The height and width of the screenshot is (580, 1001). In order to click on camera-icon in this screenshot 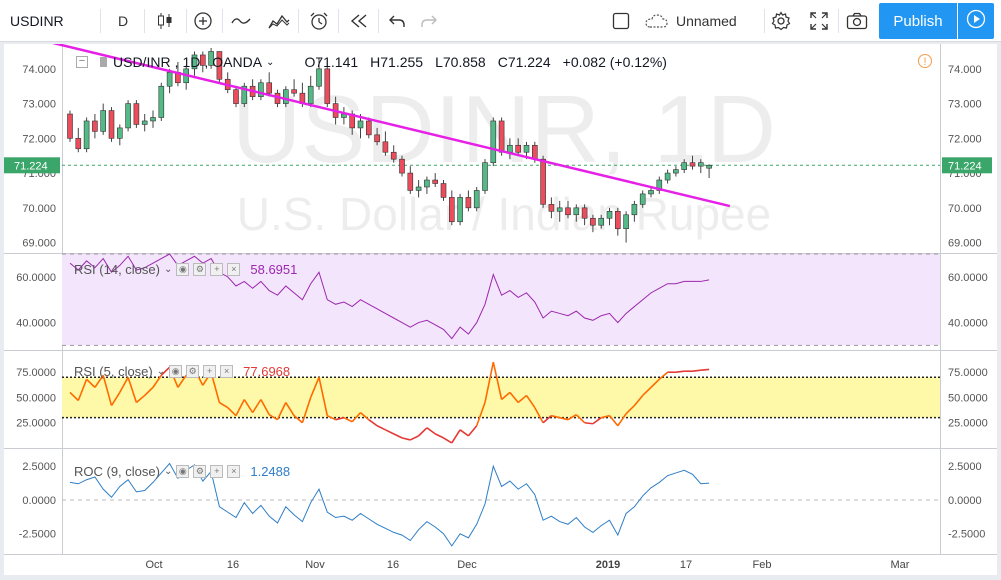, I will do `click(857, 21)`.